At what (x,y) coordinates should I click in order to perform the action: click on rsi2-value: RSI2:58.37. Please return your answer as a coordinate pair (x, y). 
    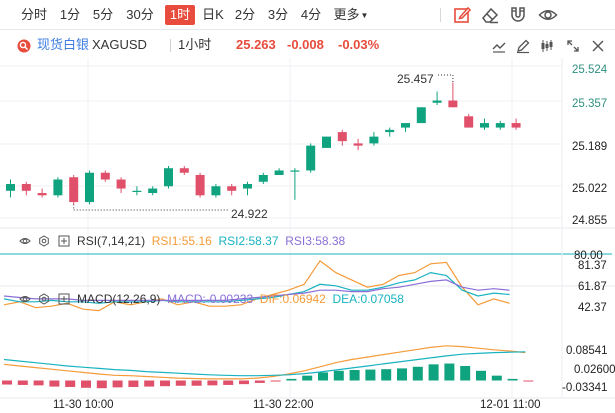
    Looking at the image, I should click on (248, 241).